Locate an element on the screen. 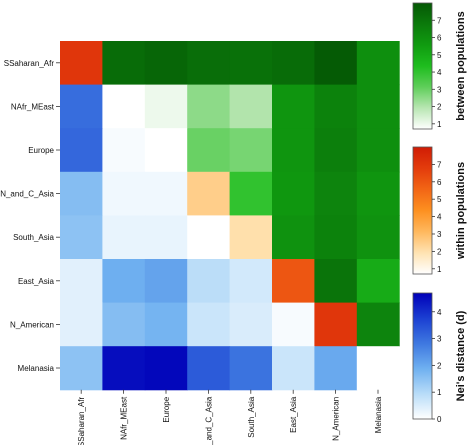 The height and width of the screenshot is (445, 474). row-label: N_and_C_Asia is located at coordinates (27, 194).